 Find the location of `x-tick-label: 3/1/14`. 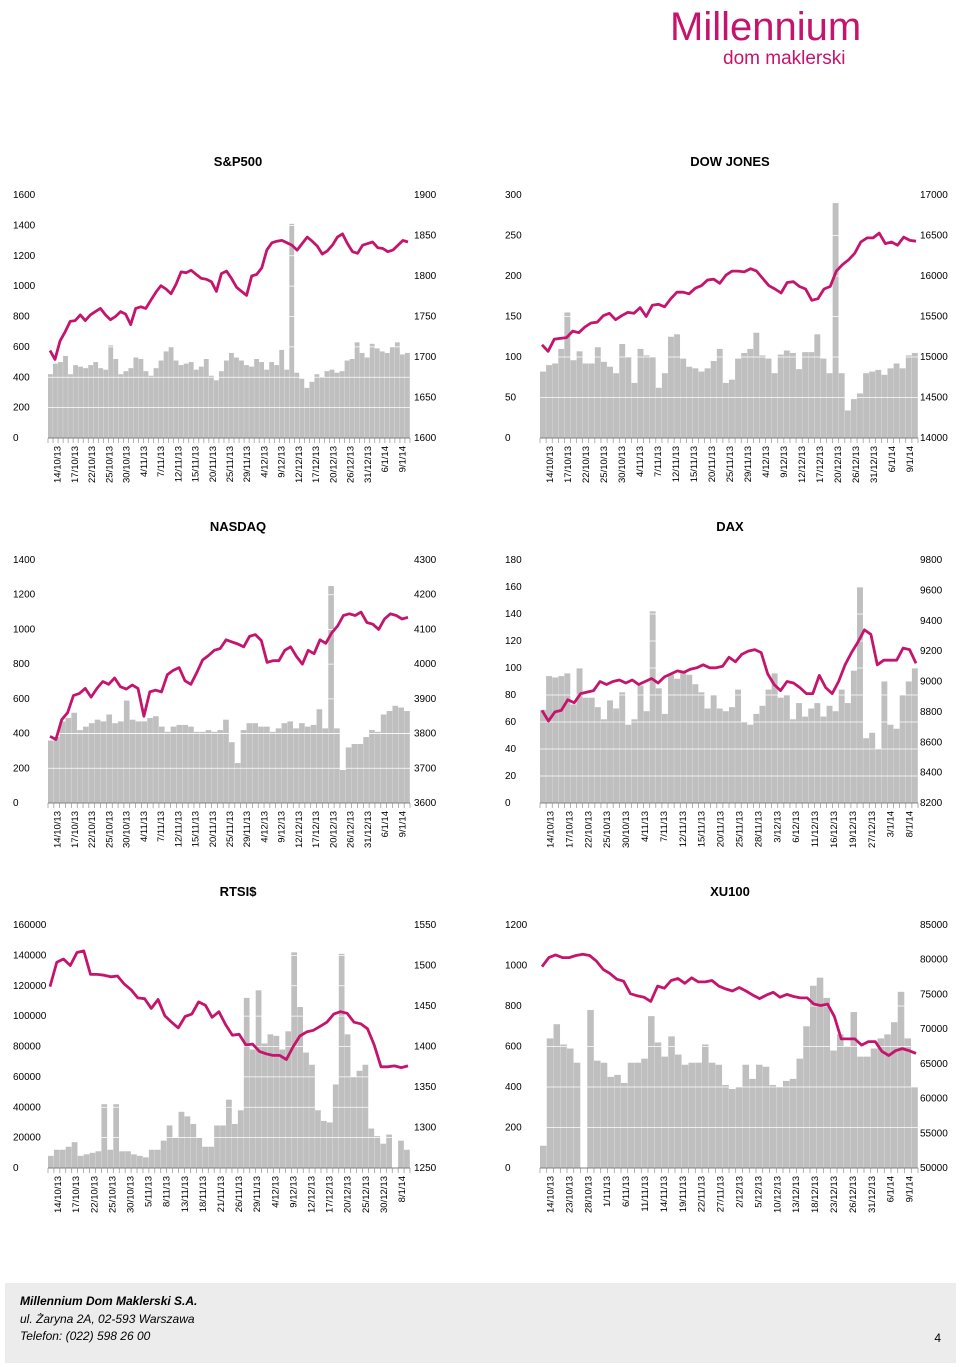

x-tick-label: 3/1/14 is located at coordinates (891, 824).